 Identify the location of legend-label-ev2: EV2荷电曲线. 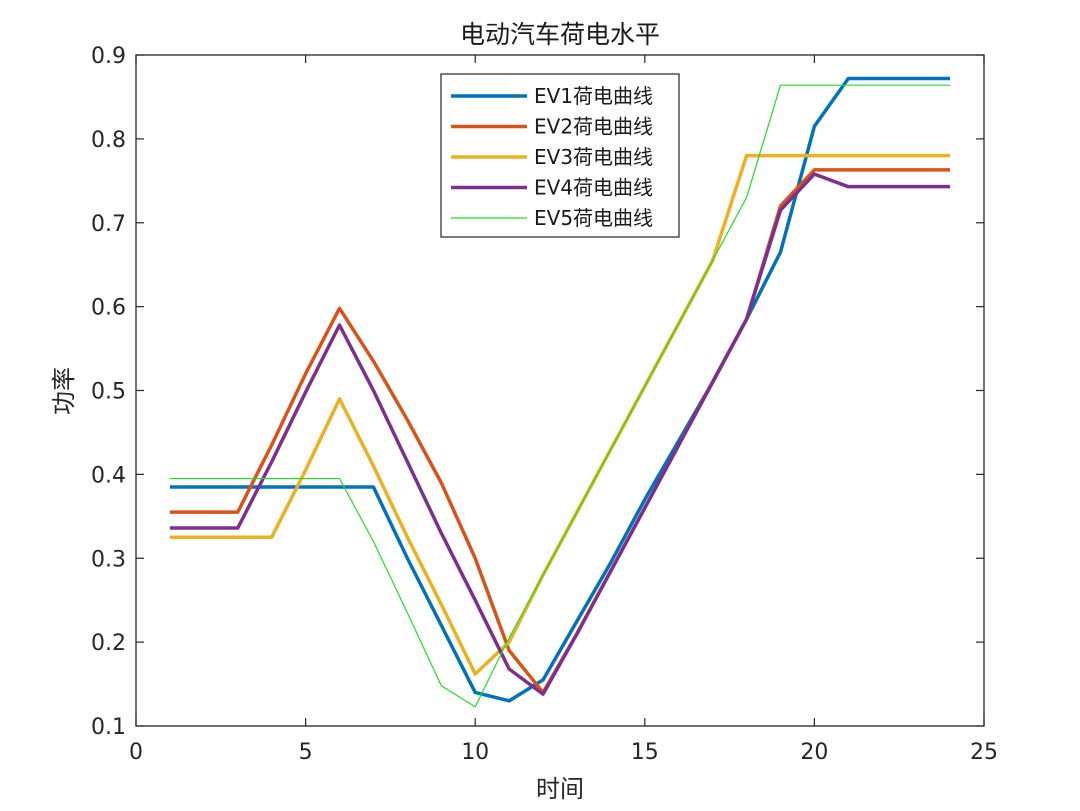
(593, 127).